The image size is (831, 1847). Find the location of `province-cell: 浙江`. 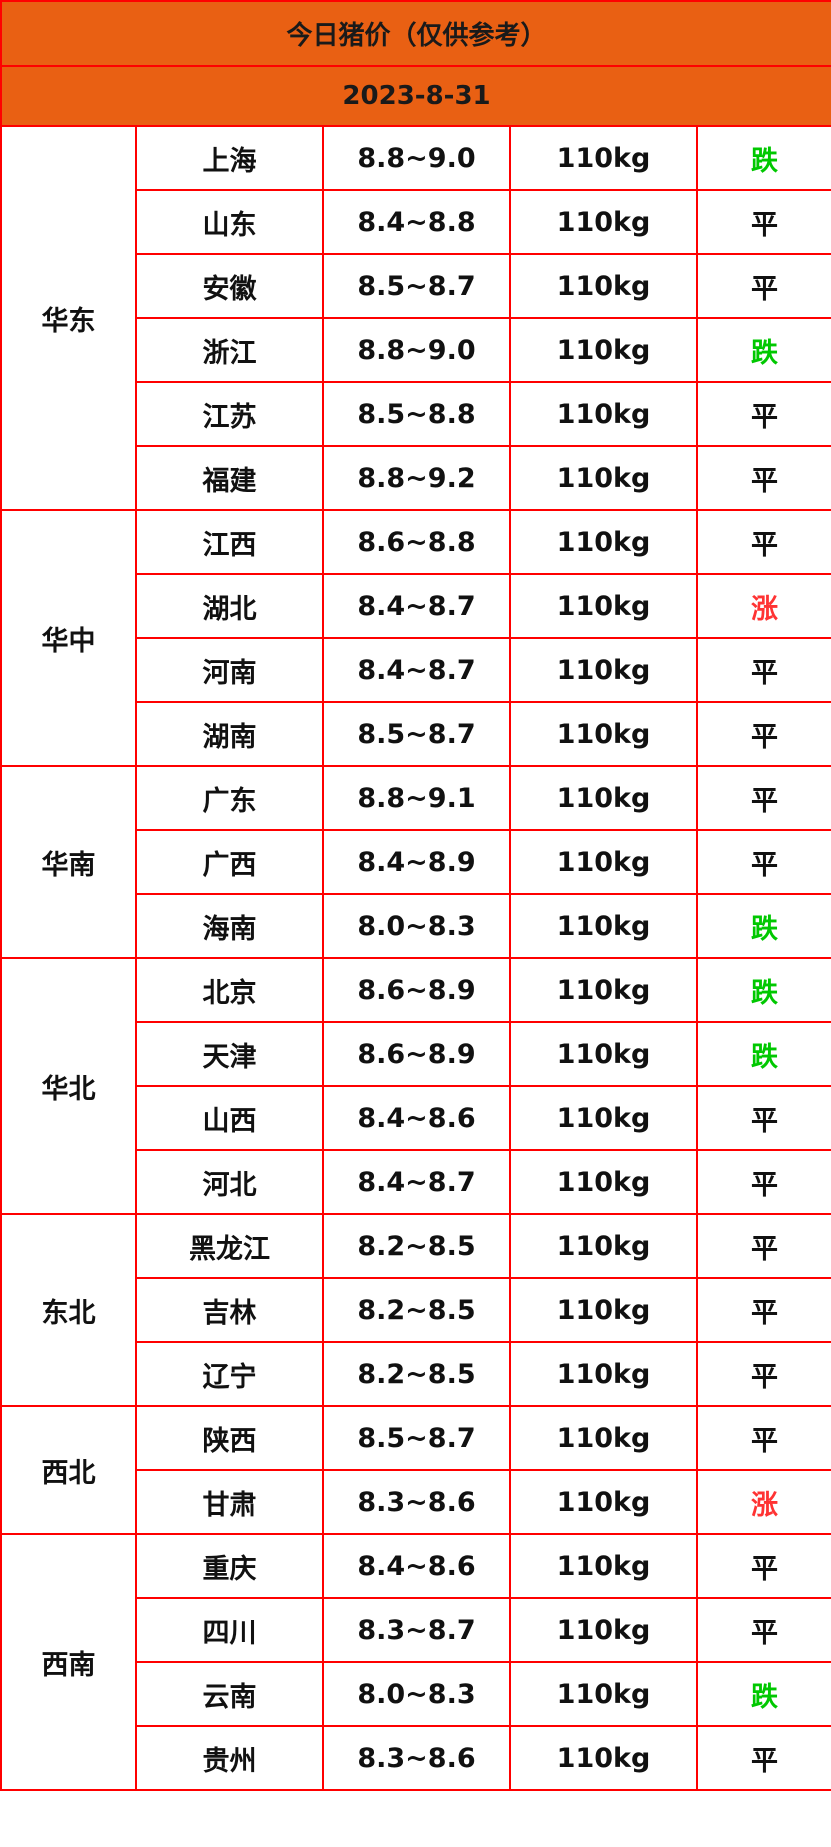

province-cell: 浙江 is located at coordinates (229, 350).